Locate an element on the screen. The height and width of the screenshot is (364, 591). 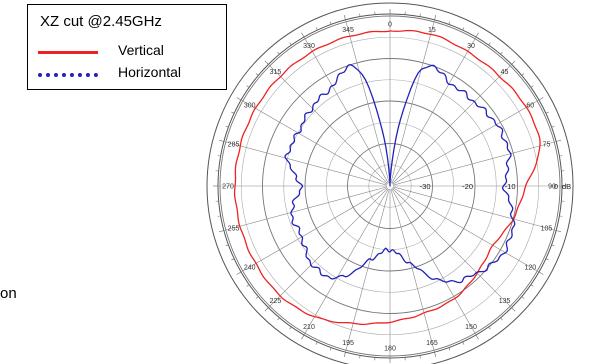
angle-tick-label: 60 is located at coordinates (530, 106).